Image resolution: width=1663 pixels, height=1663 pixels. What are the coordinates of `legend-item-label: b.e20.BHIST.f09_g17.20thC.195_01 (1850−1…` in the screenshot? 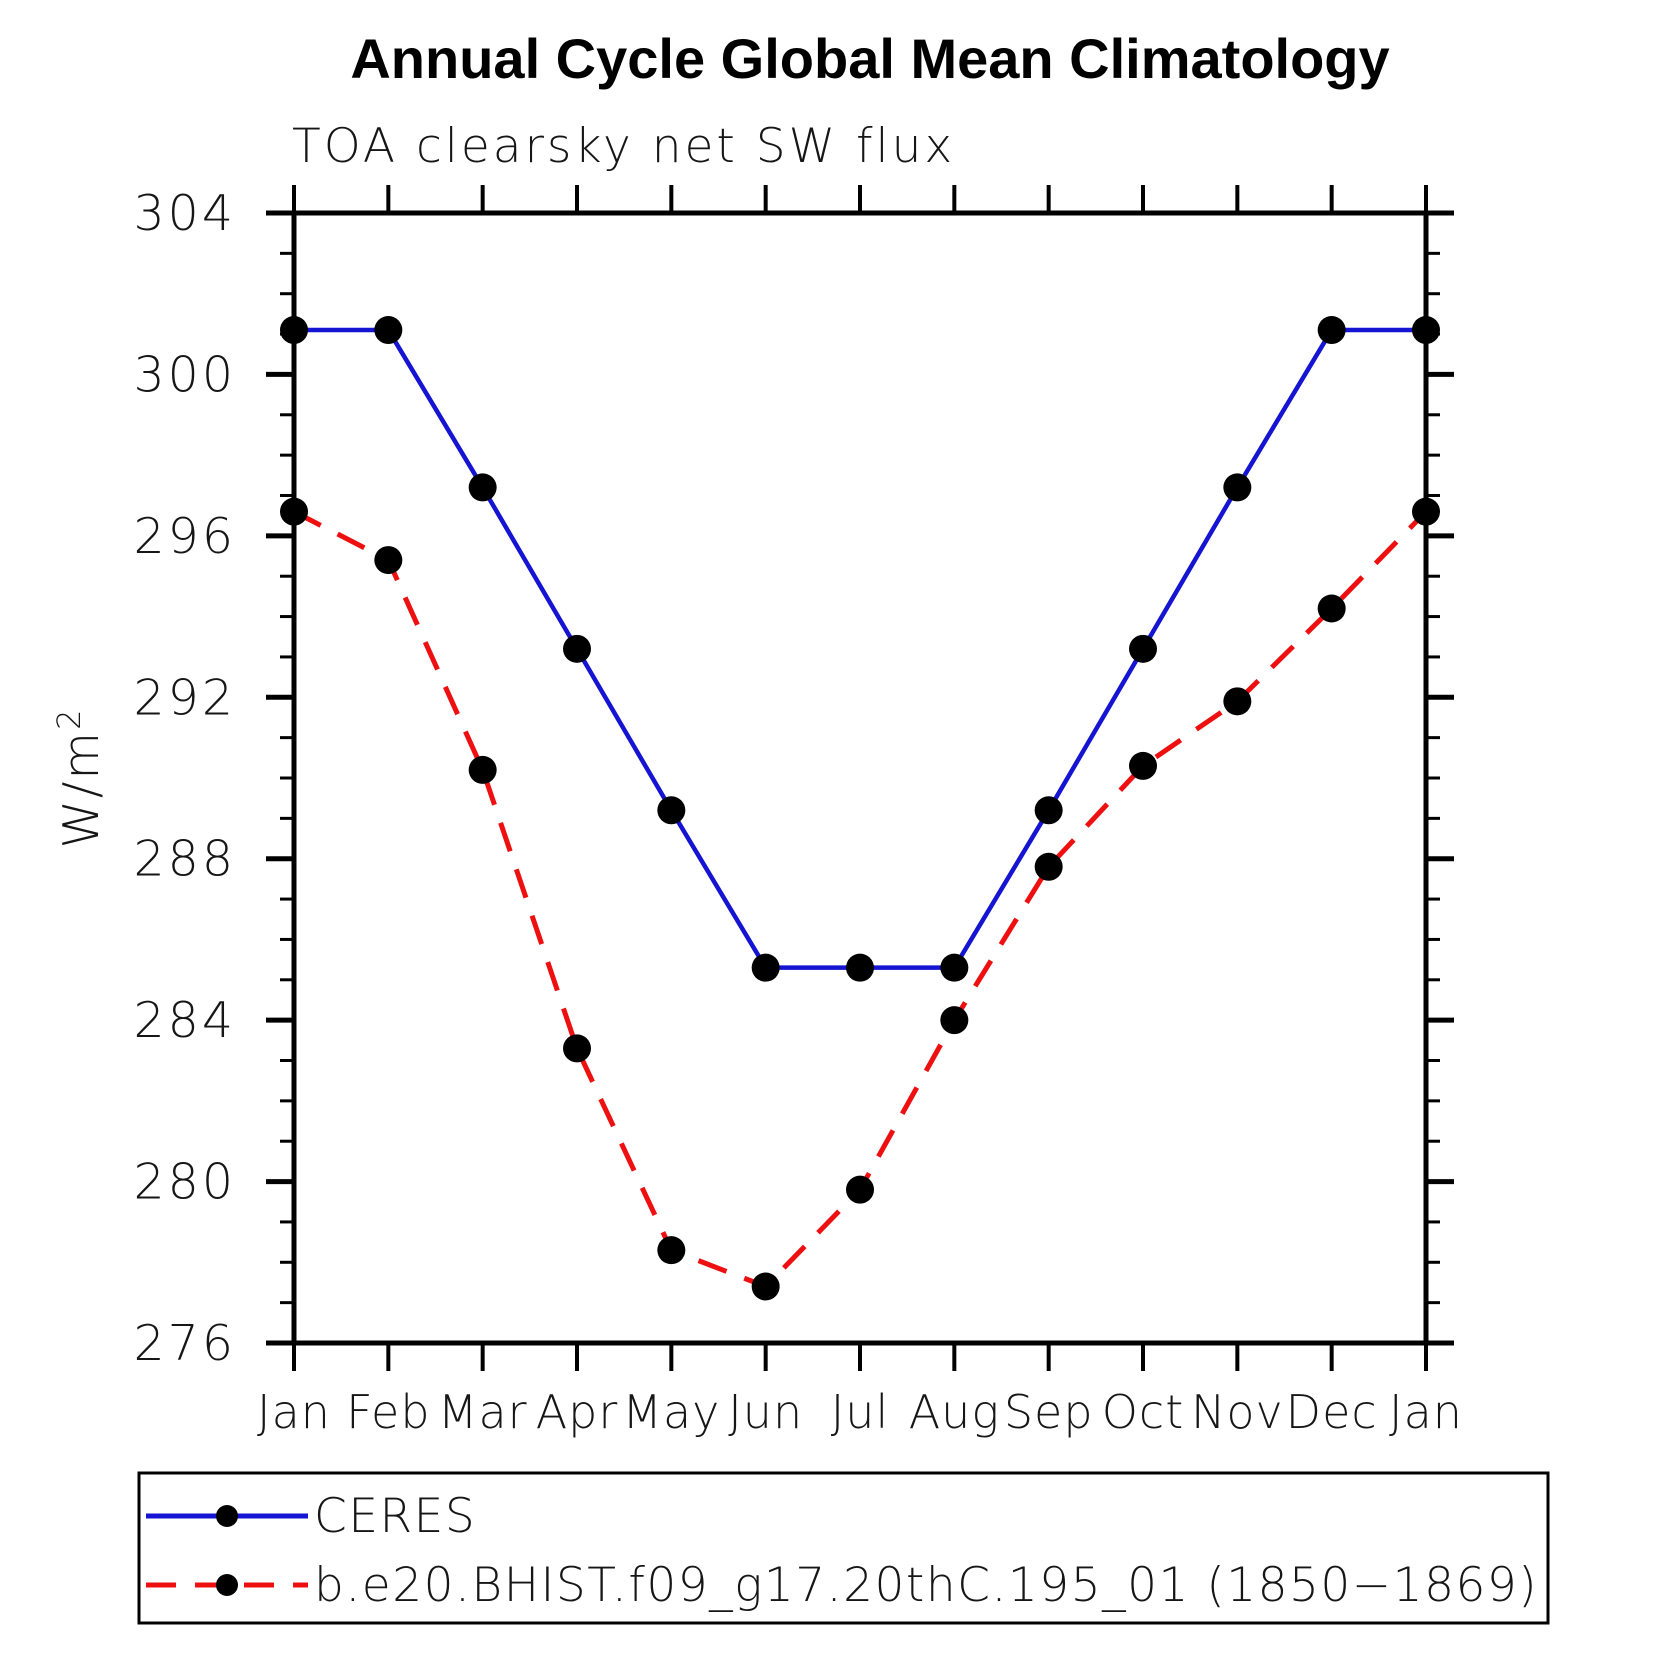 It's located at (926, 1585).